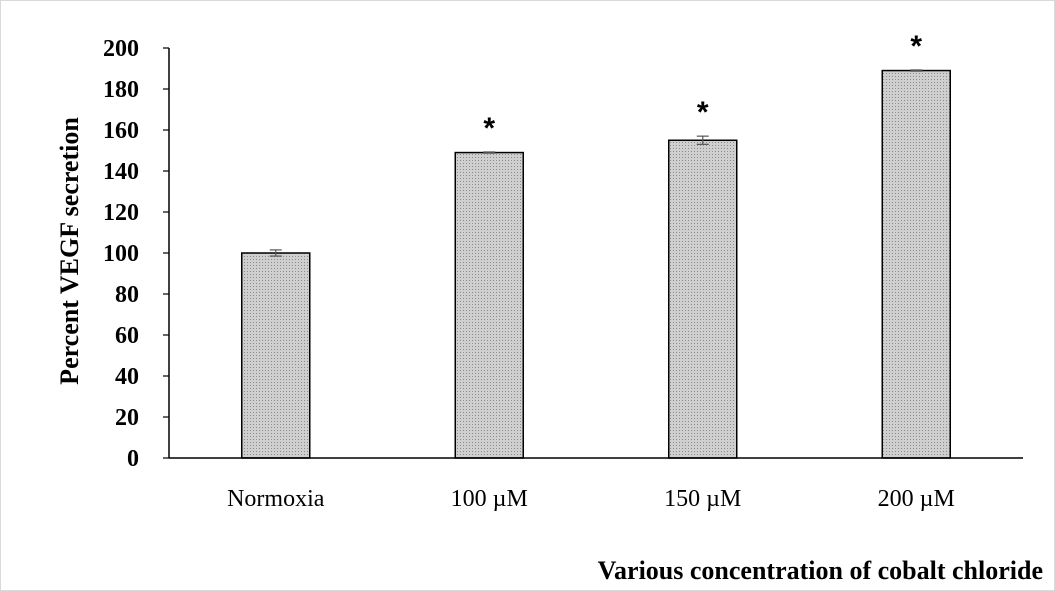 The width and height of the screenshot is (1055, 591). I want to click on y-axis-title: Percent VEGF secretion, so click(69, 251).